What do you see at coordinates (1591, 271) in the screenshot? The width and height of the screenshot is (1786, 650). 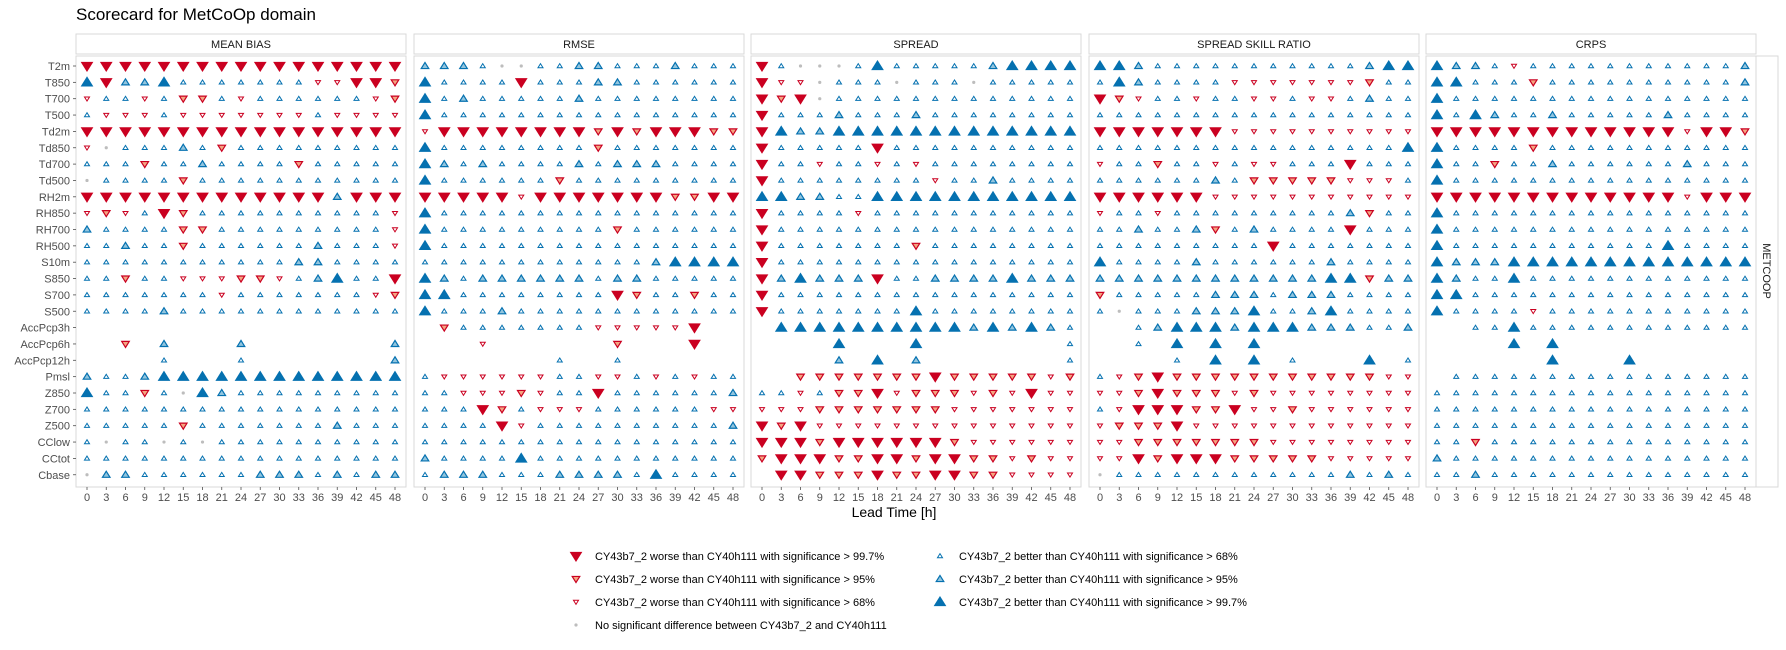 I see `panel-plot-area` at bounding box center [1591, 271].